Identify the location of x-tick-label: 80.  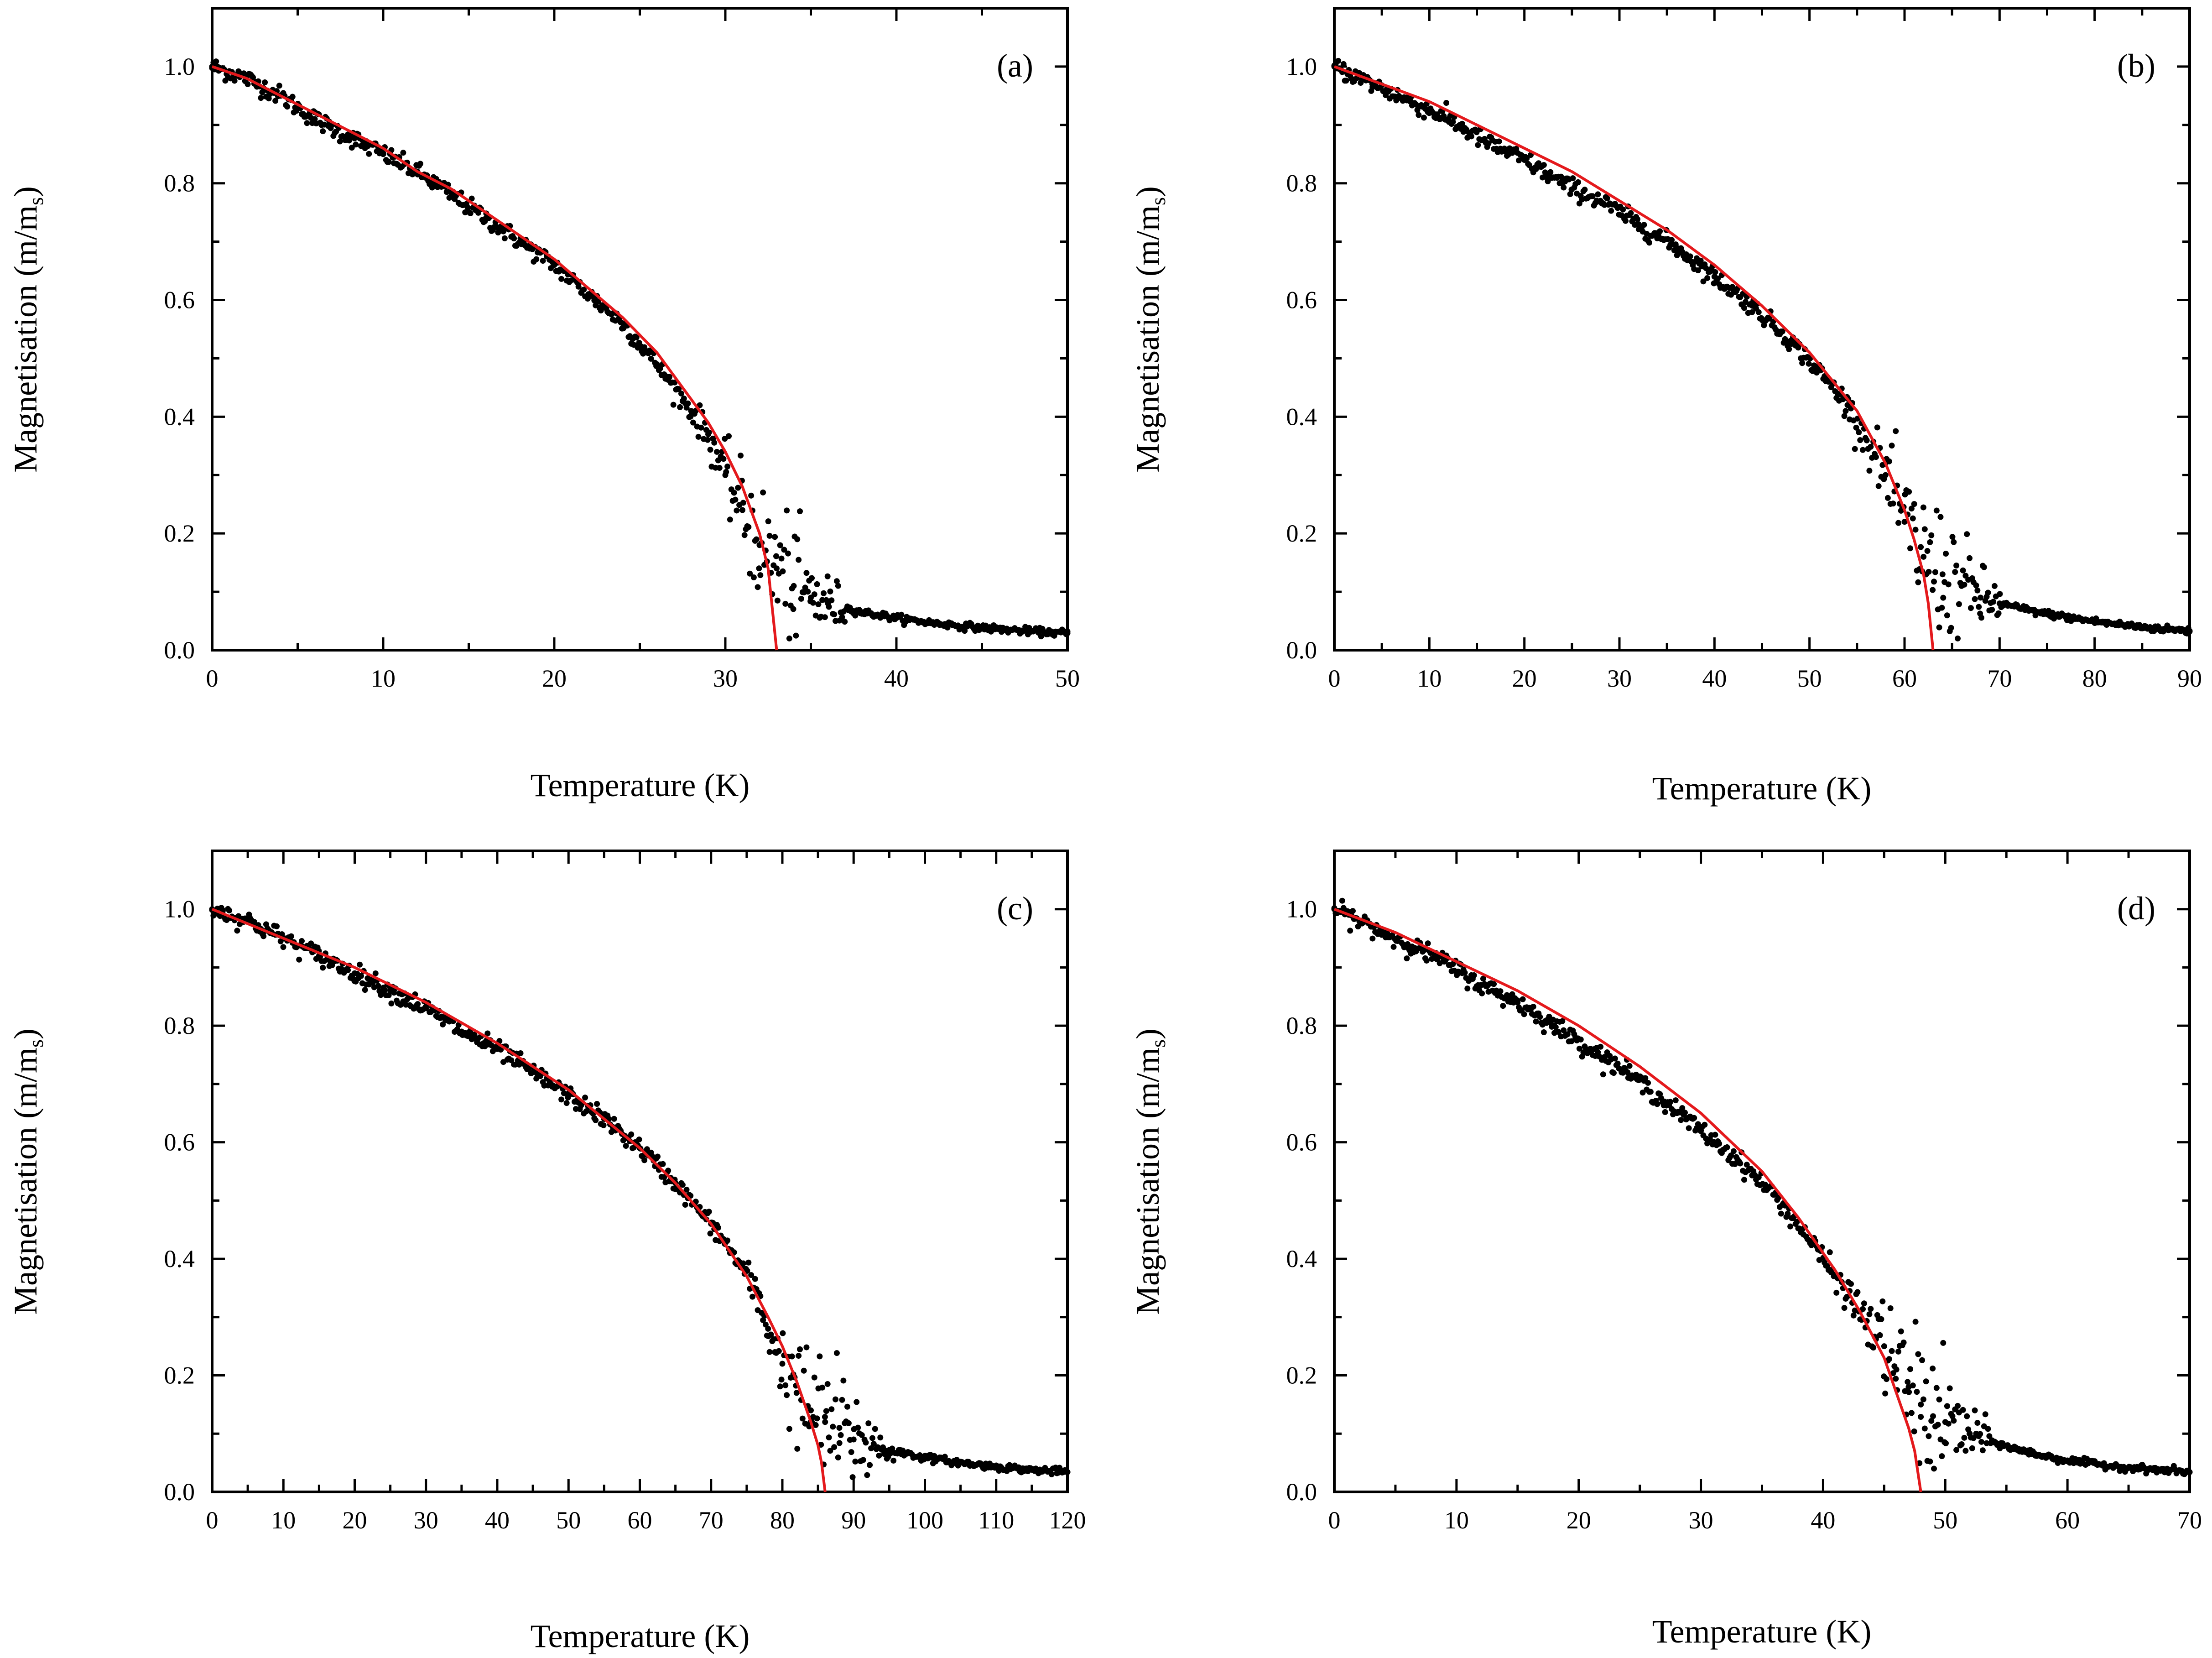
(2095, 678).